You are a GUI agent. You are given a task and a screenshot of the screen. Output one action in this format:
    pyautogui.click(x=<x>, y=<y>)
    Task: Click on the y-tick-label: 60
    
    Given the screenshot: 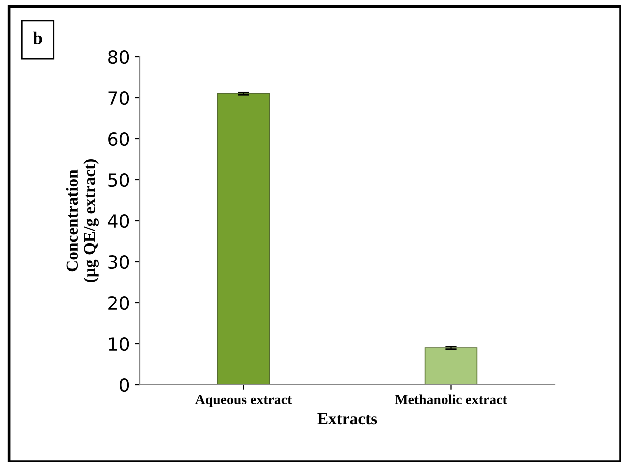 What is the action you would take?
    pyautogui.click(x=119, y=139)
    